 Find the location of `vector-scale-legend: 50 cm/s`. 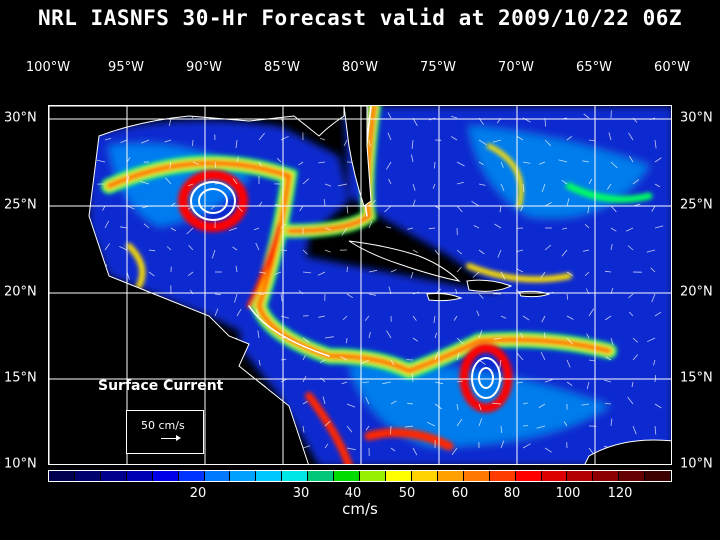

vector-scale-legend: 50 cm/s is located at coordinates (165, 432).